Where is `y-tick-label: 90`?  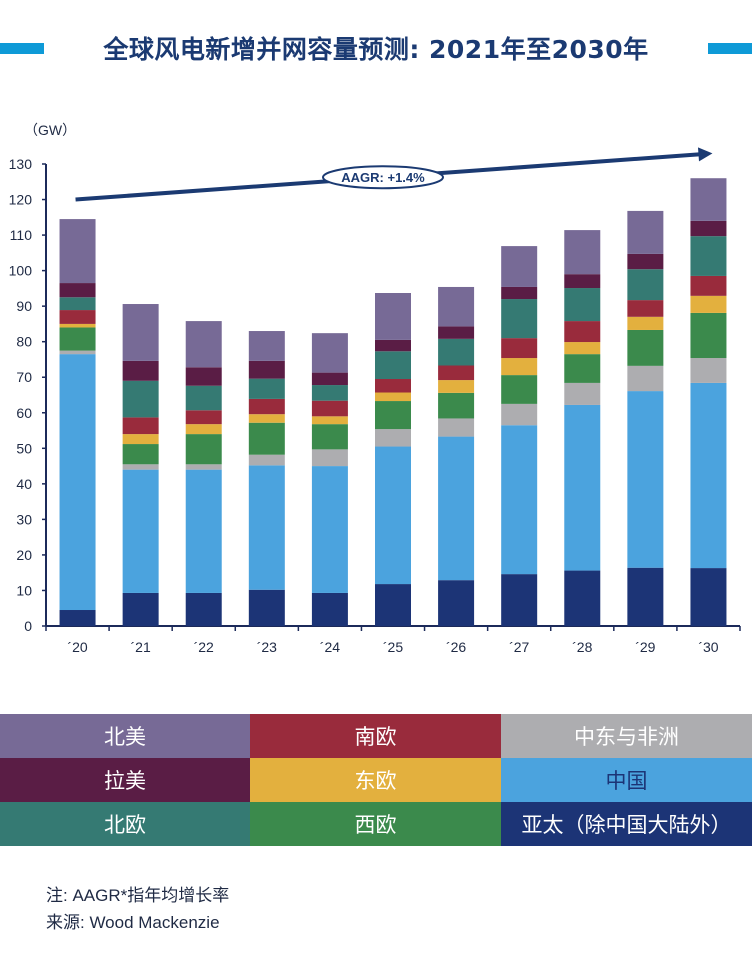 y-tick-label: 90 is located at coordinates (24, 306).